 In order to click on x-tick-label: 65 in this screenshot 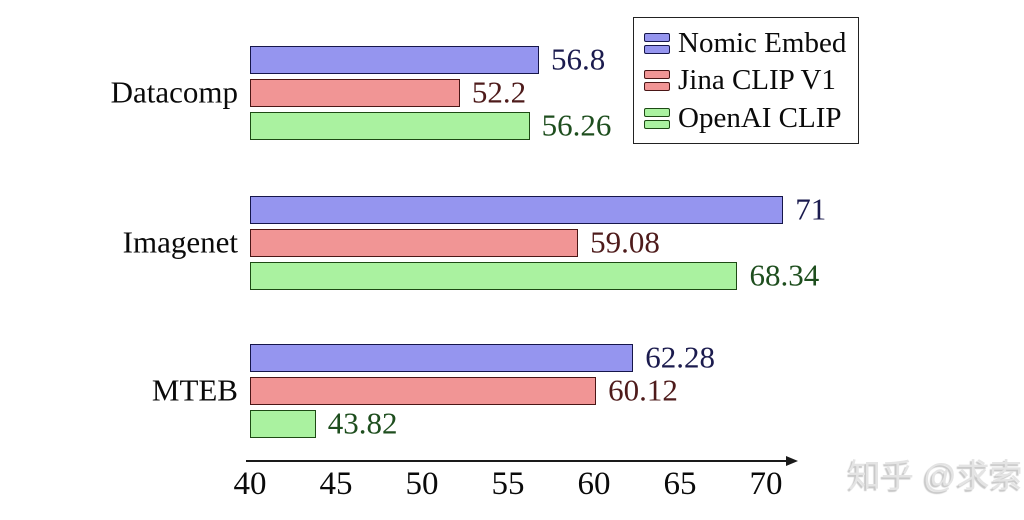, I will do `click(680, 484)`.